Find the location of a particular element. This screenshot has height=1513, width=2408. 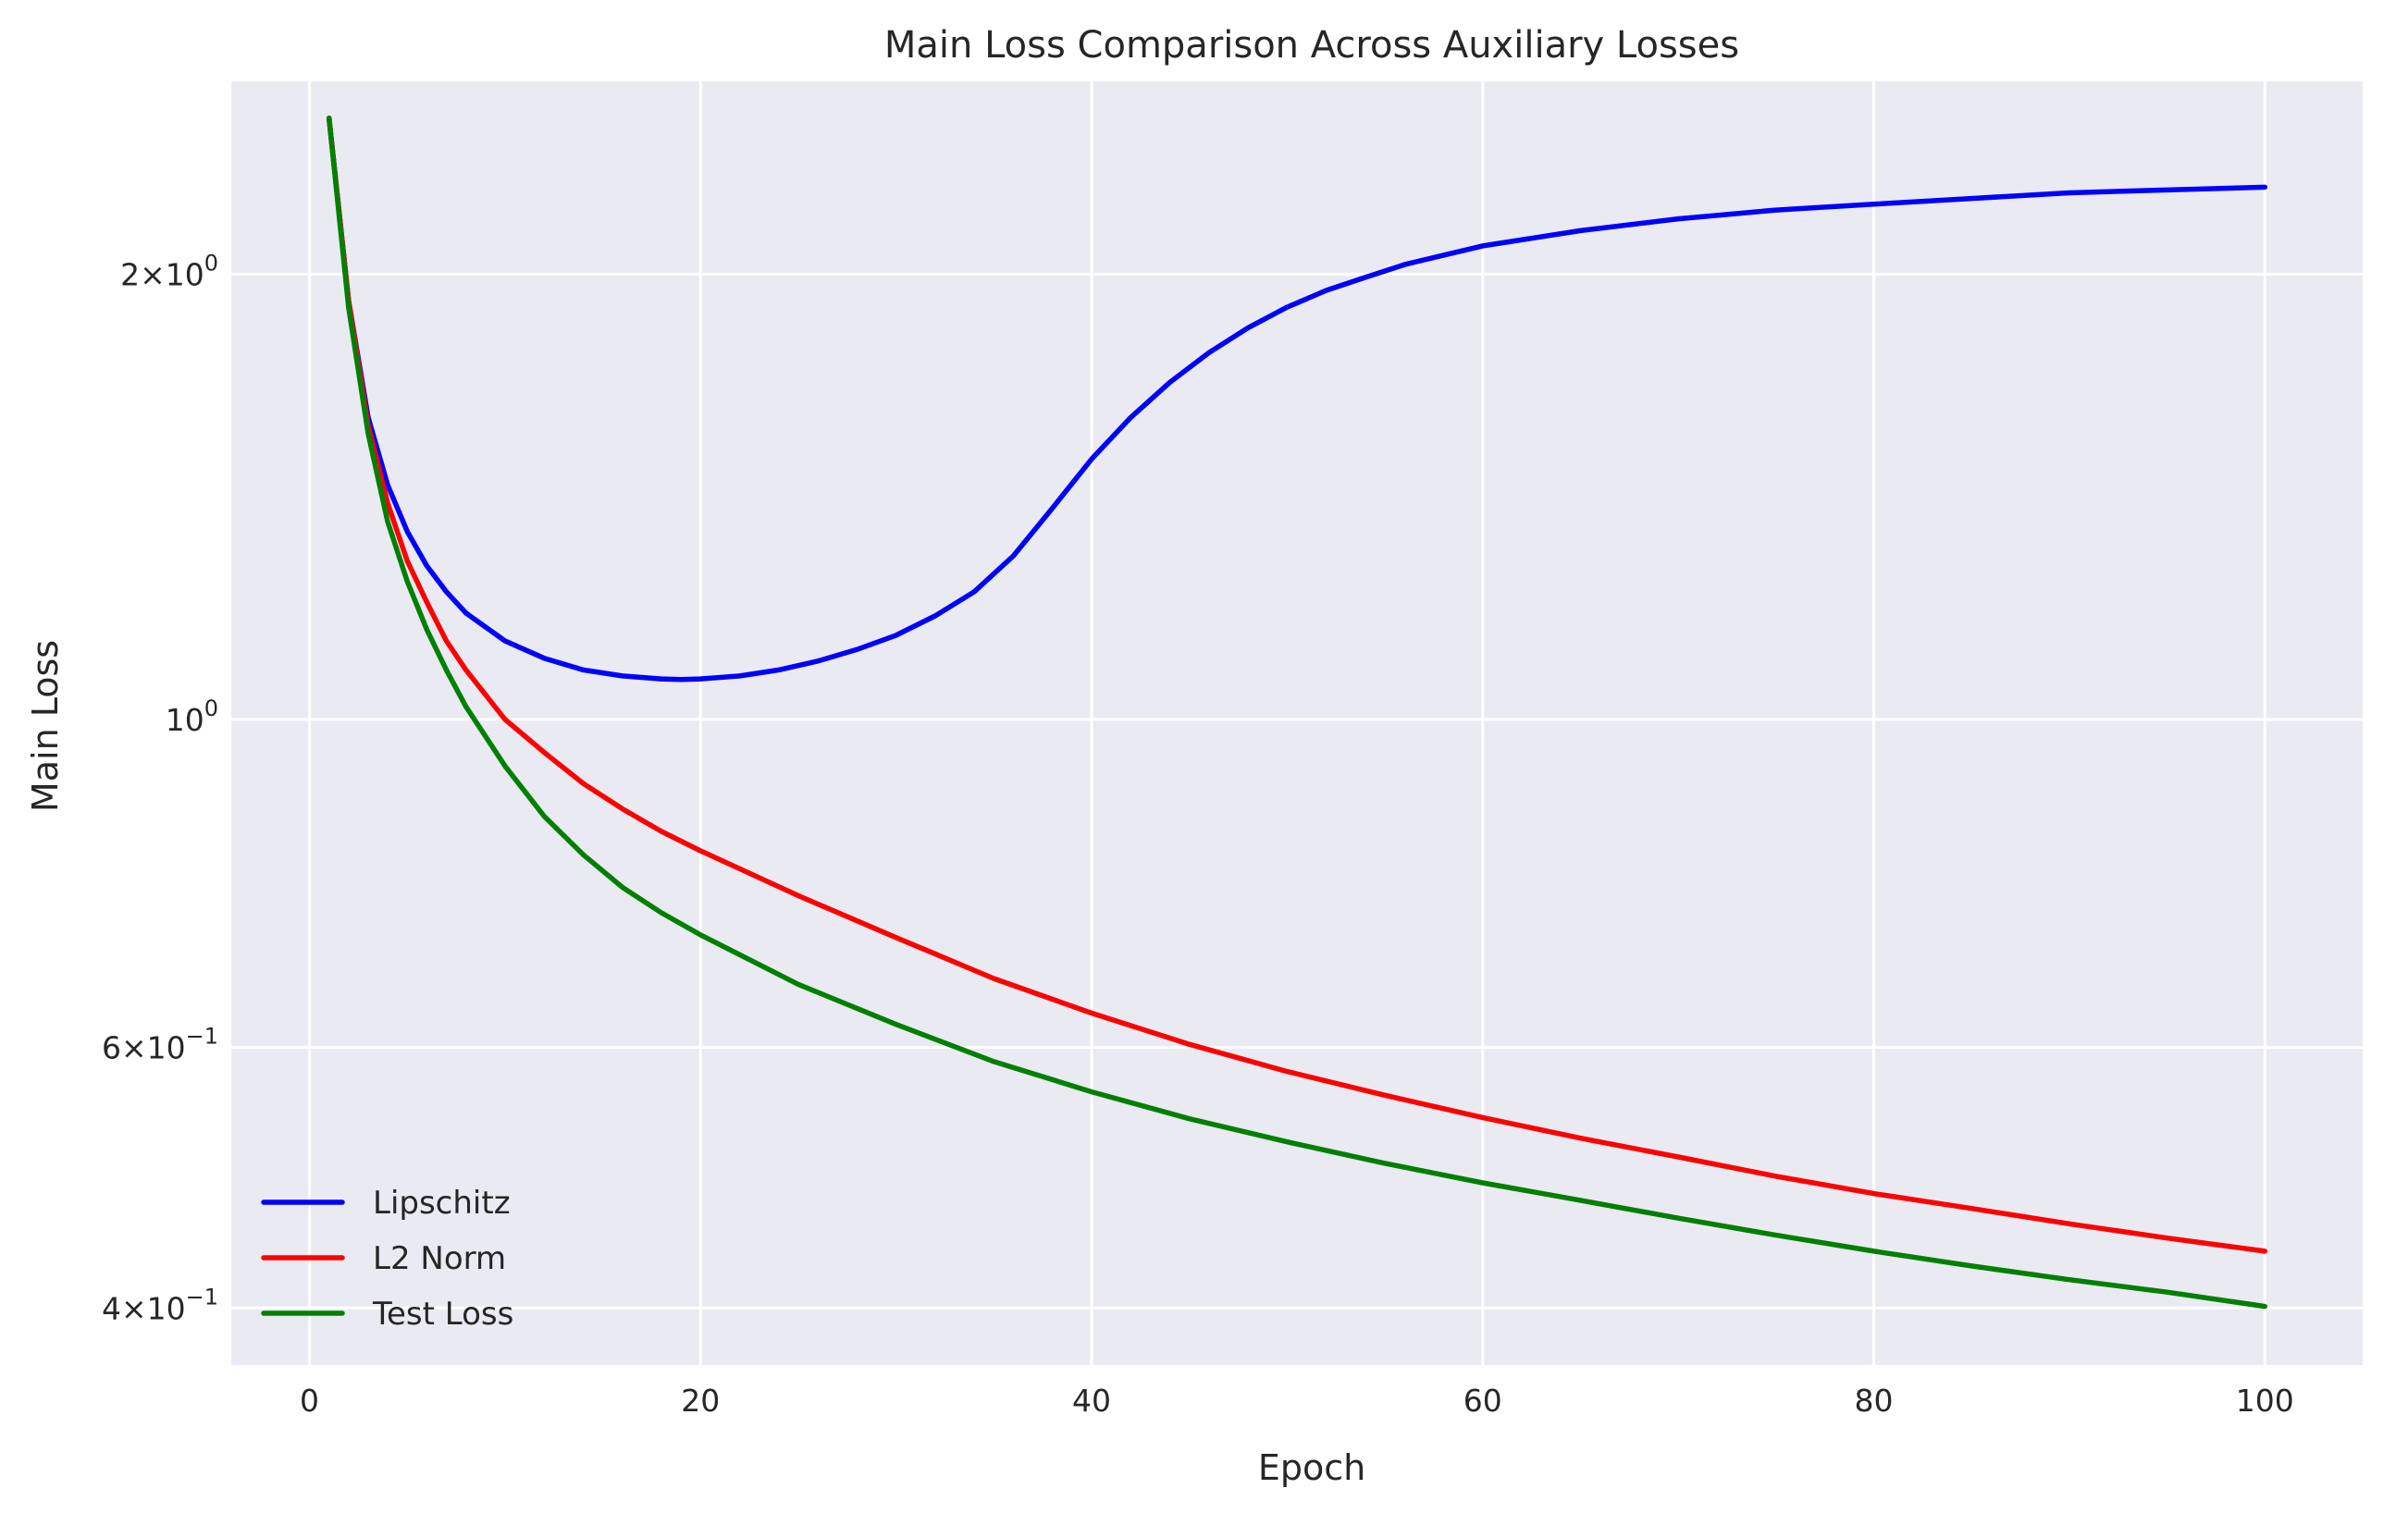

y-tick-label: 6×10⁻¹ is located at coordinates (160, 1045).